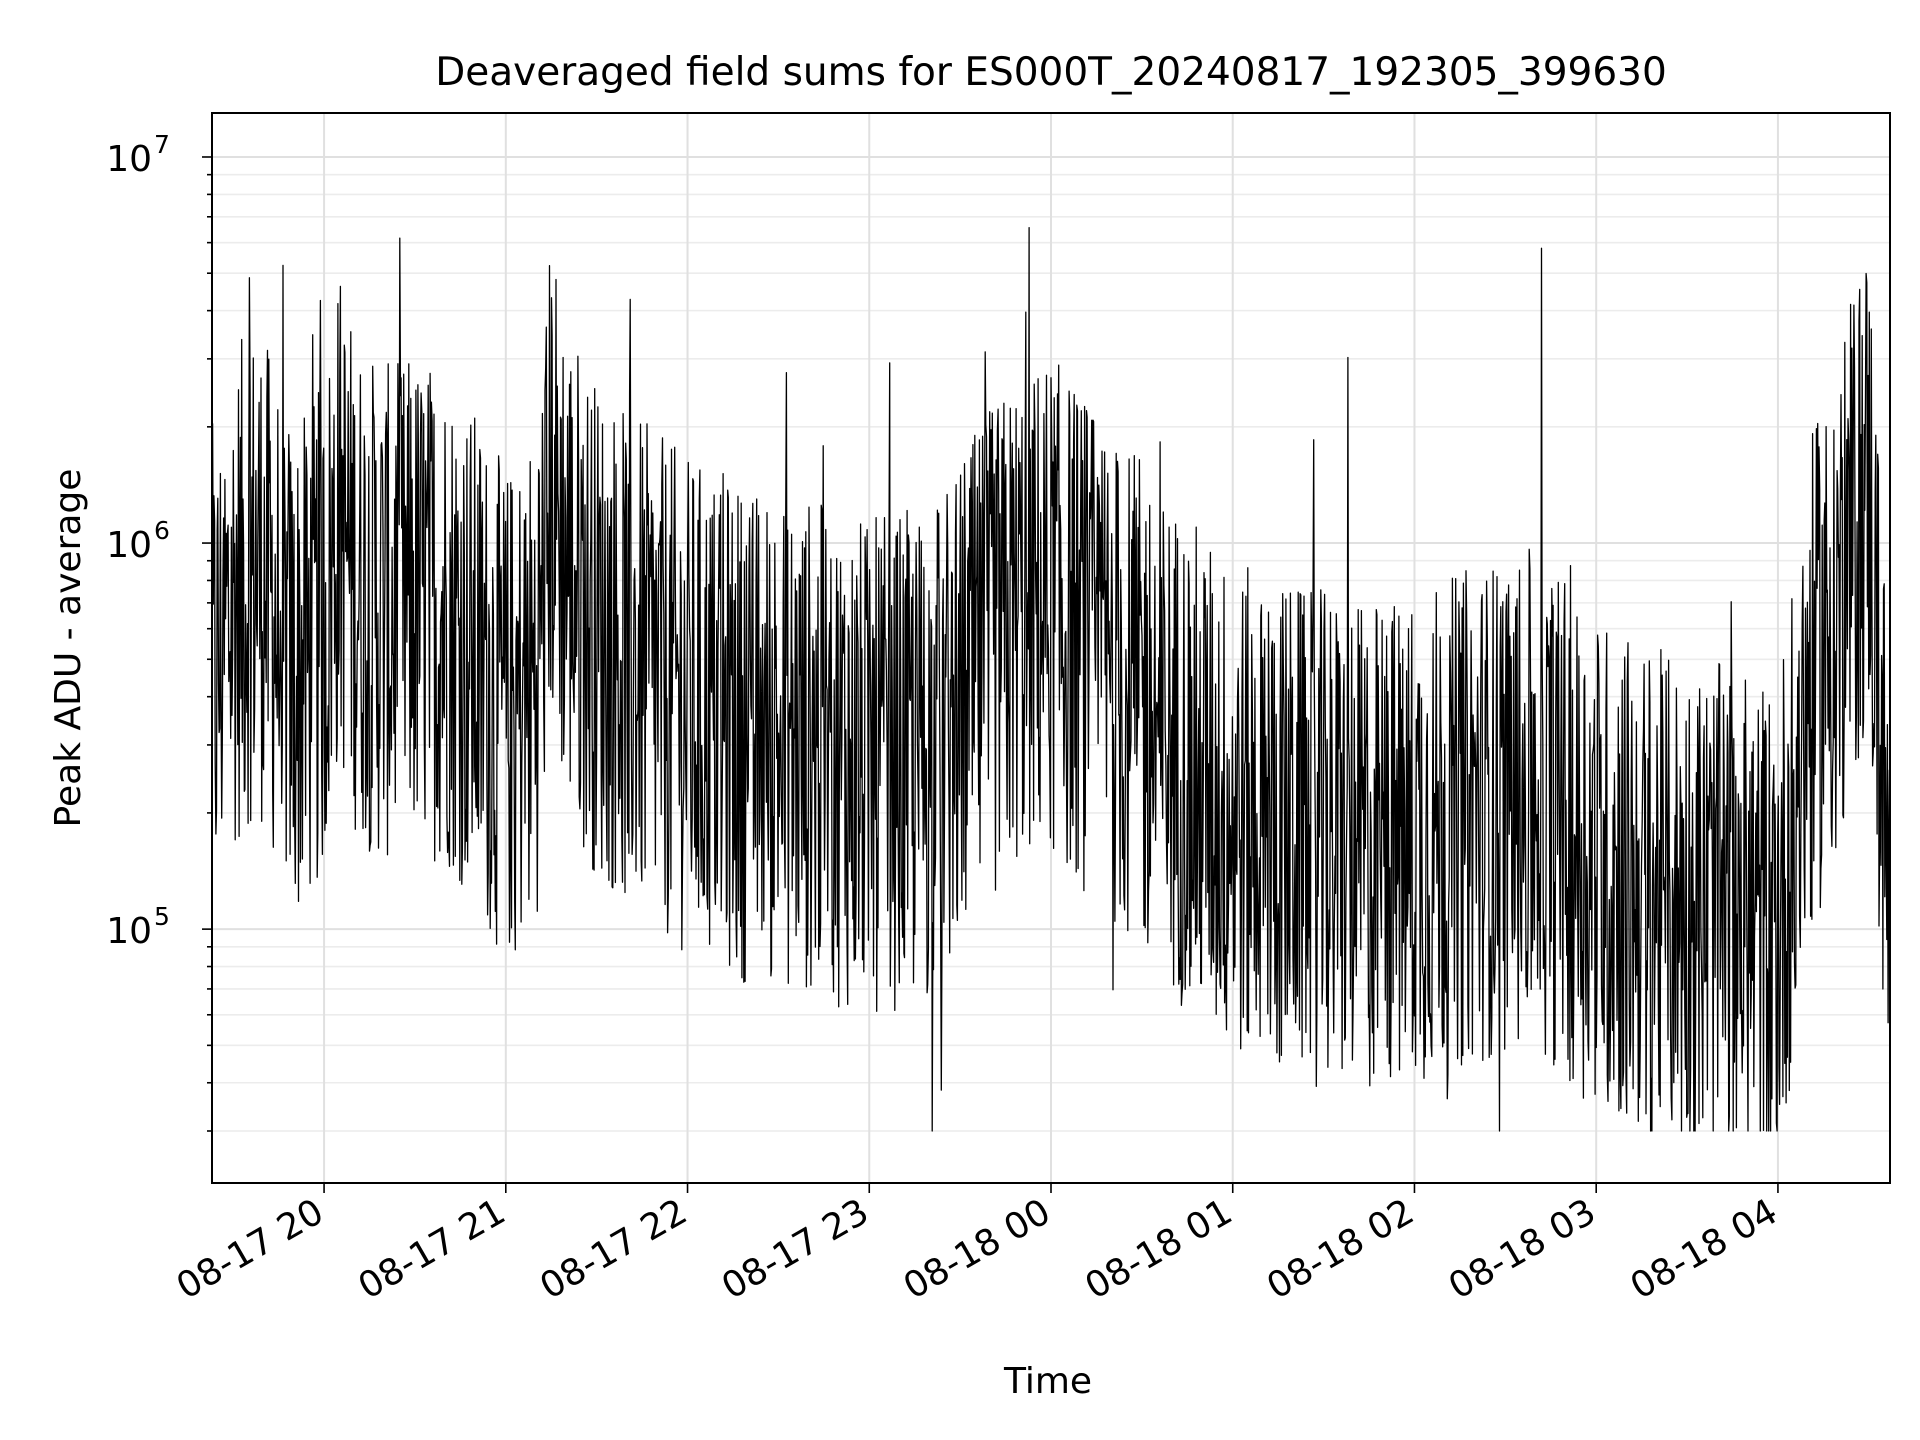 This screenshot has height=1440, width=1920. I want to click on x-tick-label: 08-17 23, so click(795, 1249).